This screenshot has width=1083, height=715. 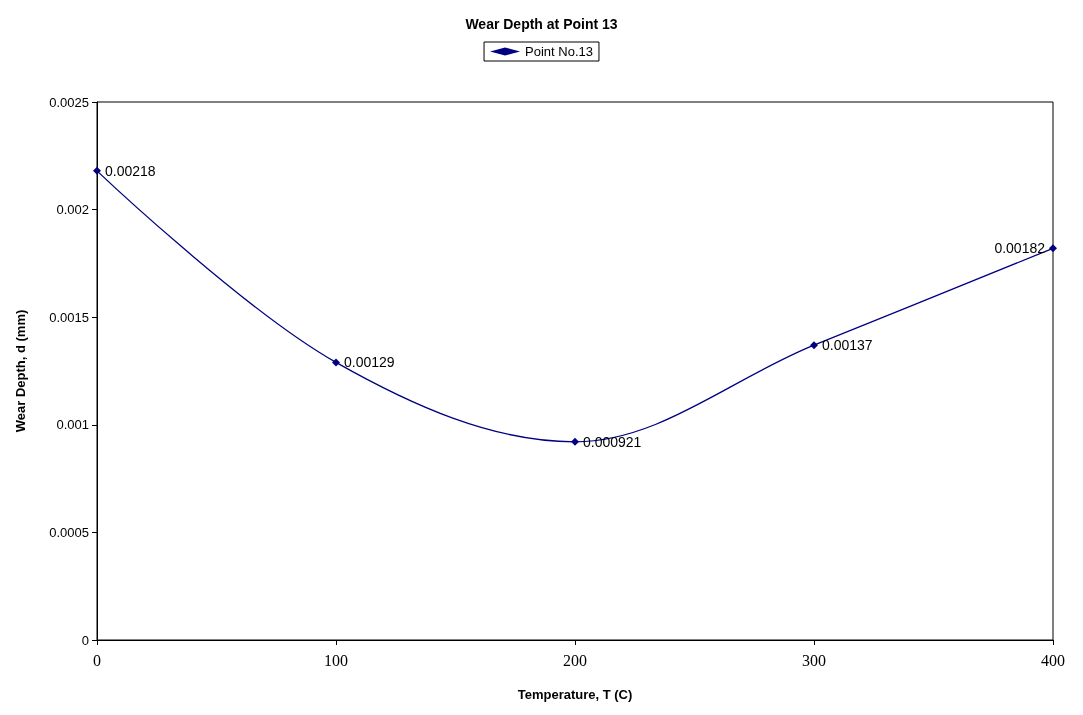 I want to click on data-label: 0.00182, so click(x=1020, y=248).